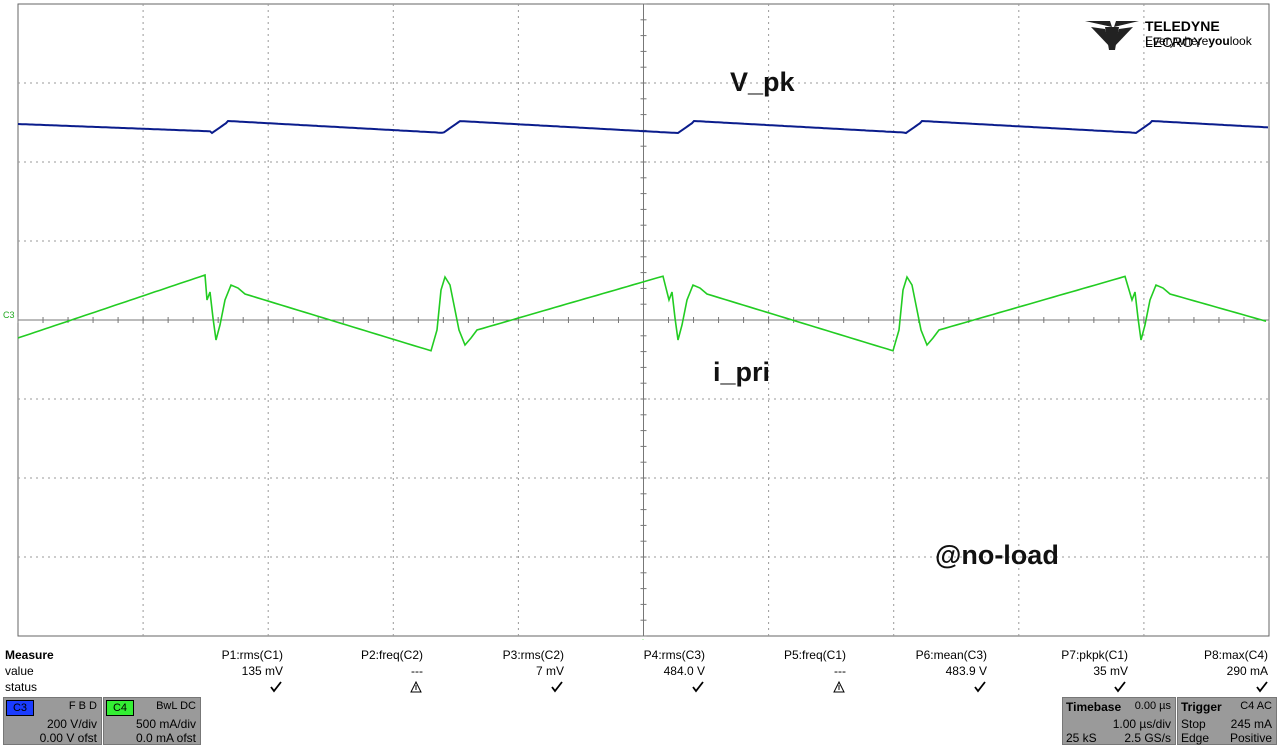 The height and width of the screenshot is (747, 1280). Describe the element at coordinates (1219, 41) in the screenshot. I see `tagline-bold: you` at that location.